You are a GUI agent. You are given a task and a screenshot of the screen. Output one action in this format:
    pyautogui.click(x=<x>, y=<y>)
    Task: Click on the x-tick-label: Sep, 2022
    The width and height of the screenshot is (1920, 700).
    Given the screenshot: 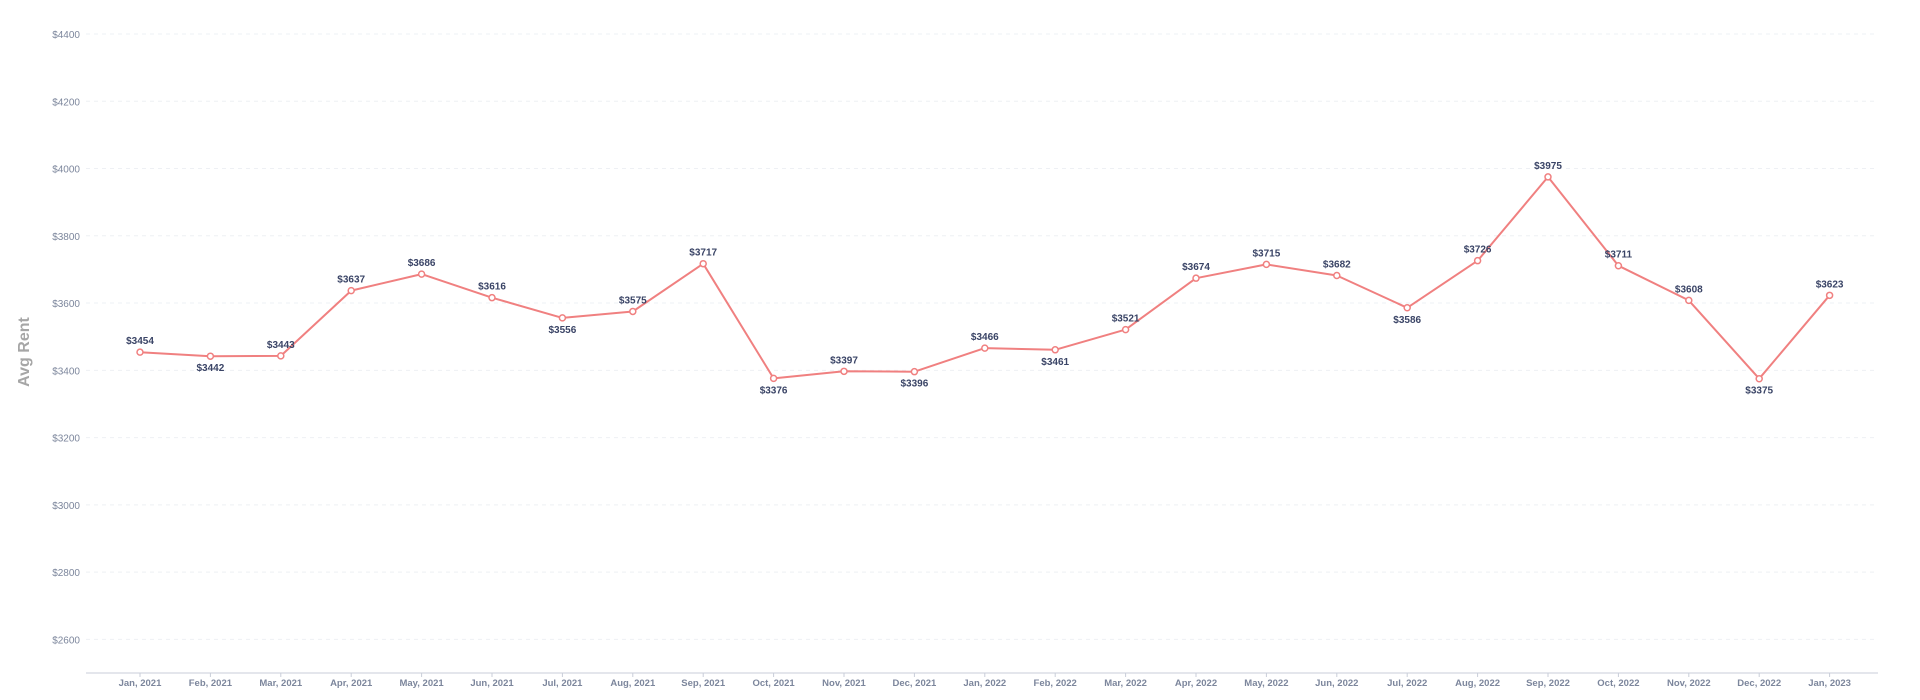 What is the action you would take?
    pyautogui.click(x=1548, y=683)
    